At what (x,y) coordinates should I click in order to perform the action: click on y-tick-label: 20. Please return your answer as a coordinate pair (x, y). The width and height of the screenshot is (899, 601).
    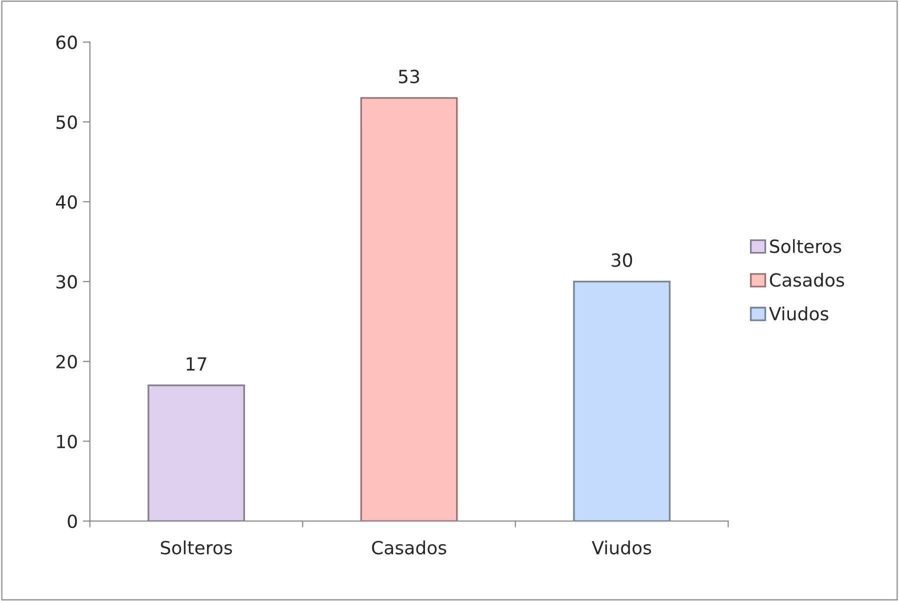
    Looking at the image, I should click on (66, 361).